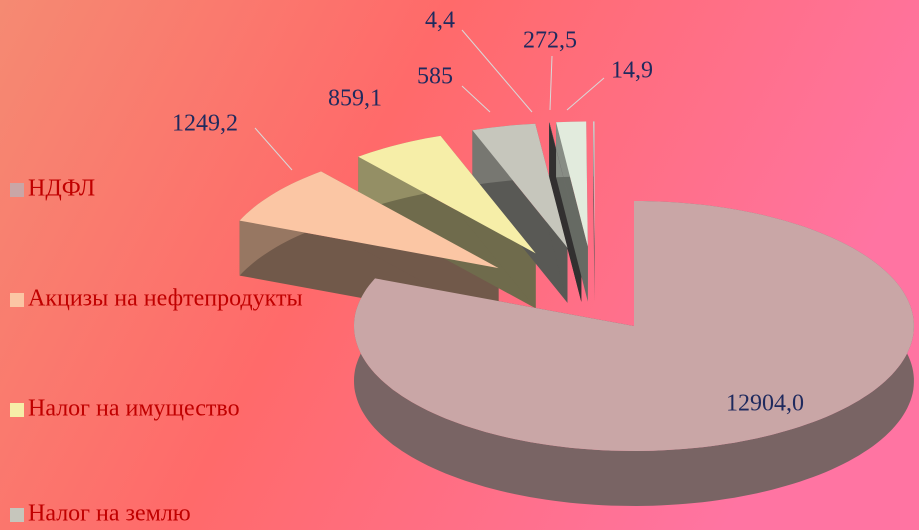  What do you see at coordinates (355, 99) in the screenshot?
I see `data-label: 859,1` at bounding box center [355, 99].